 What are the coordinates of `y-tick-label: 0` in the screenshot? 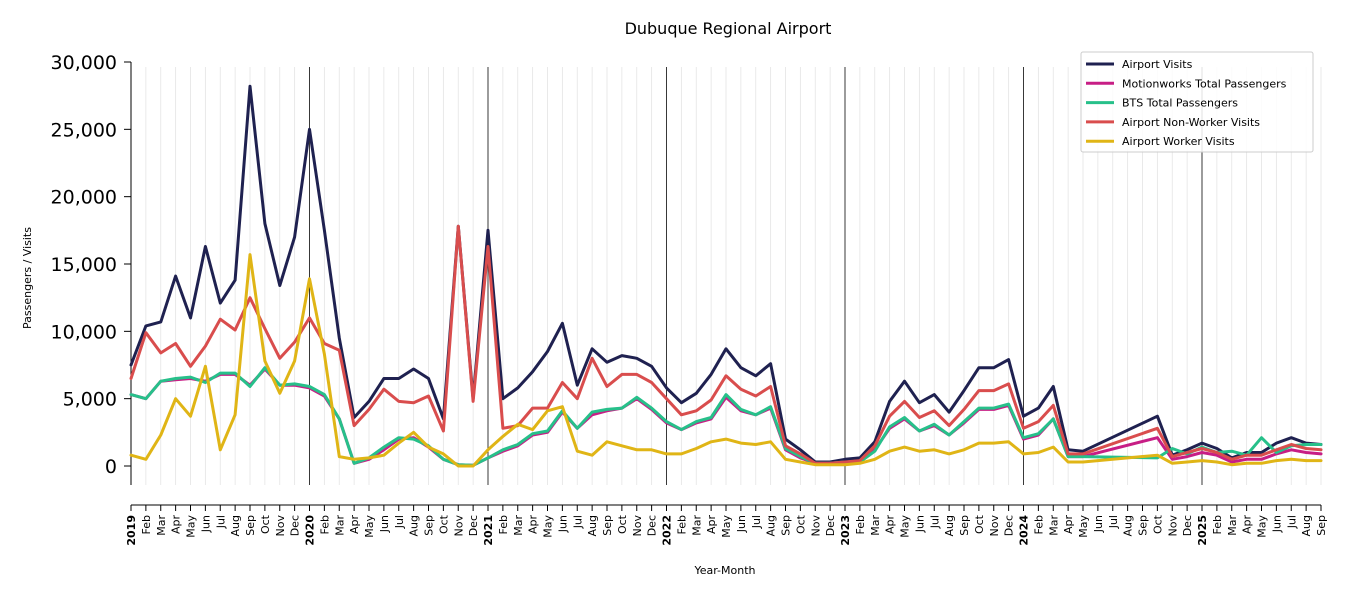 It's located at (111, 467).